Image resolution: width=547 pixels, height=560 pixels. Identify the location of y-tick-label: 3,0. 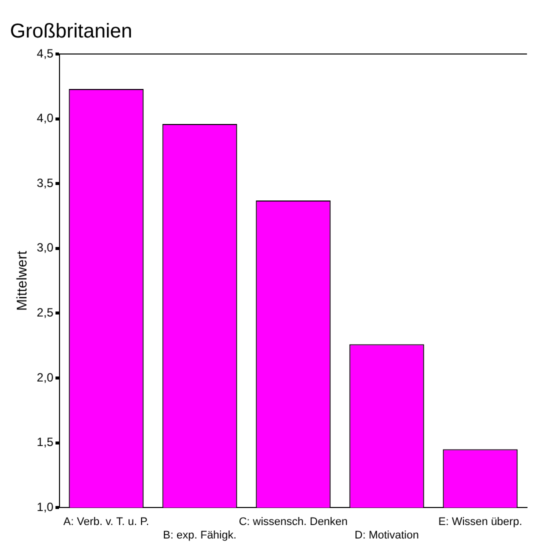
(45, 247).